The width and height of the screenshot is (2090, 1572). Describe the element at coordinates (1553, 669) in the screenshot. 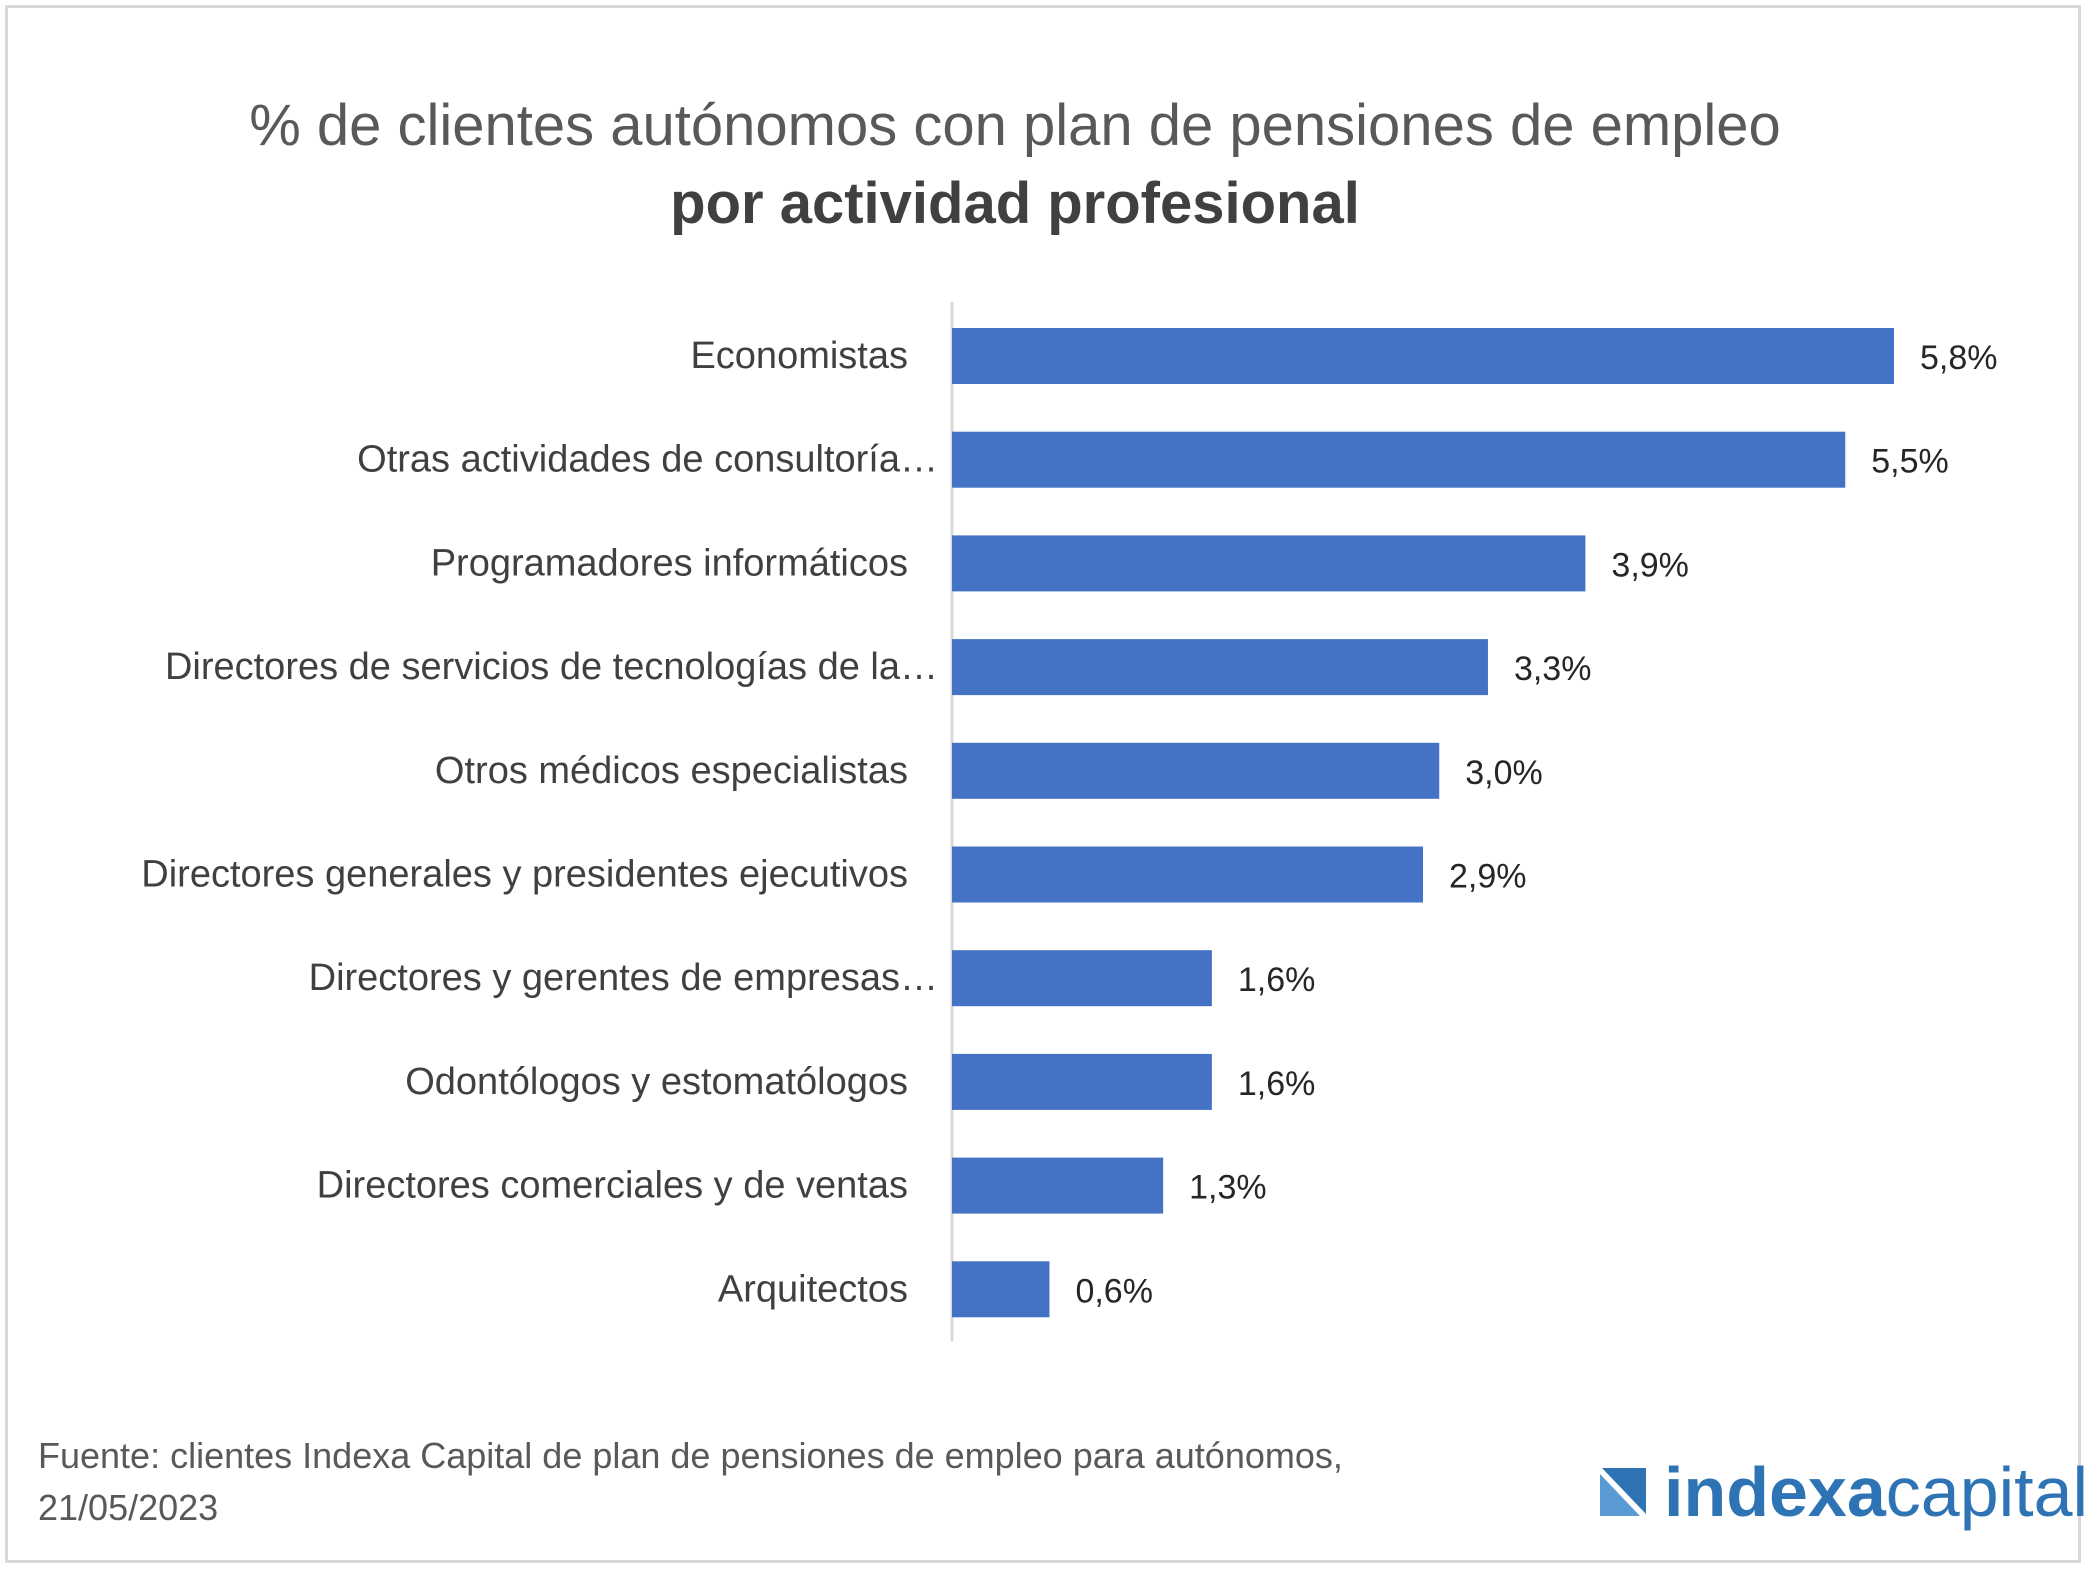

I see `data-label: 3,3%` at that location.